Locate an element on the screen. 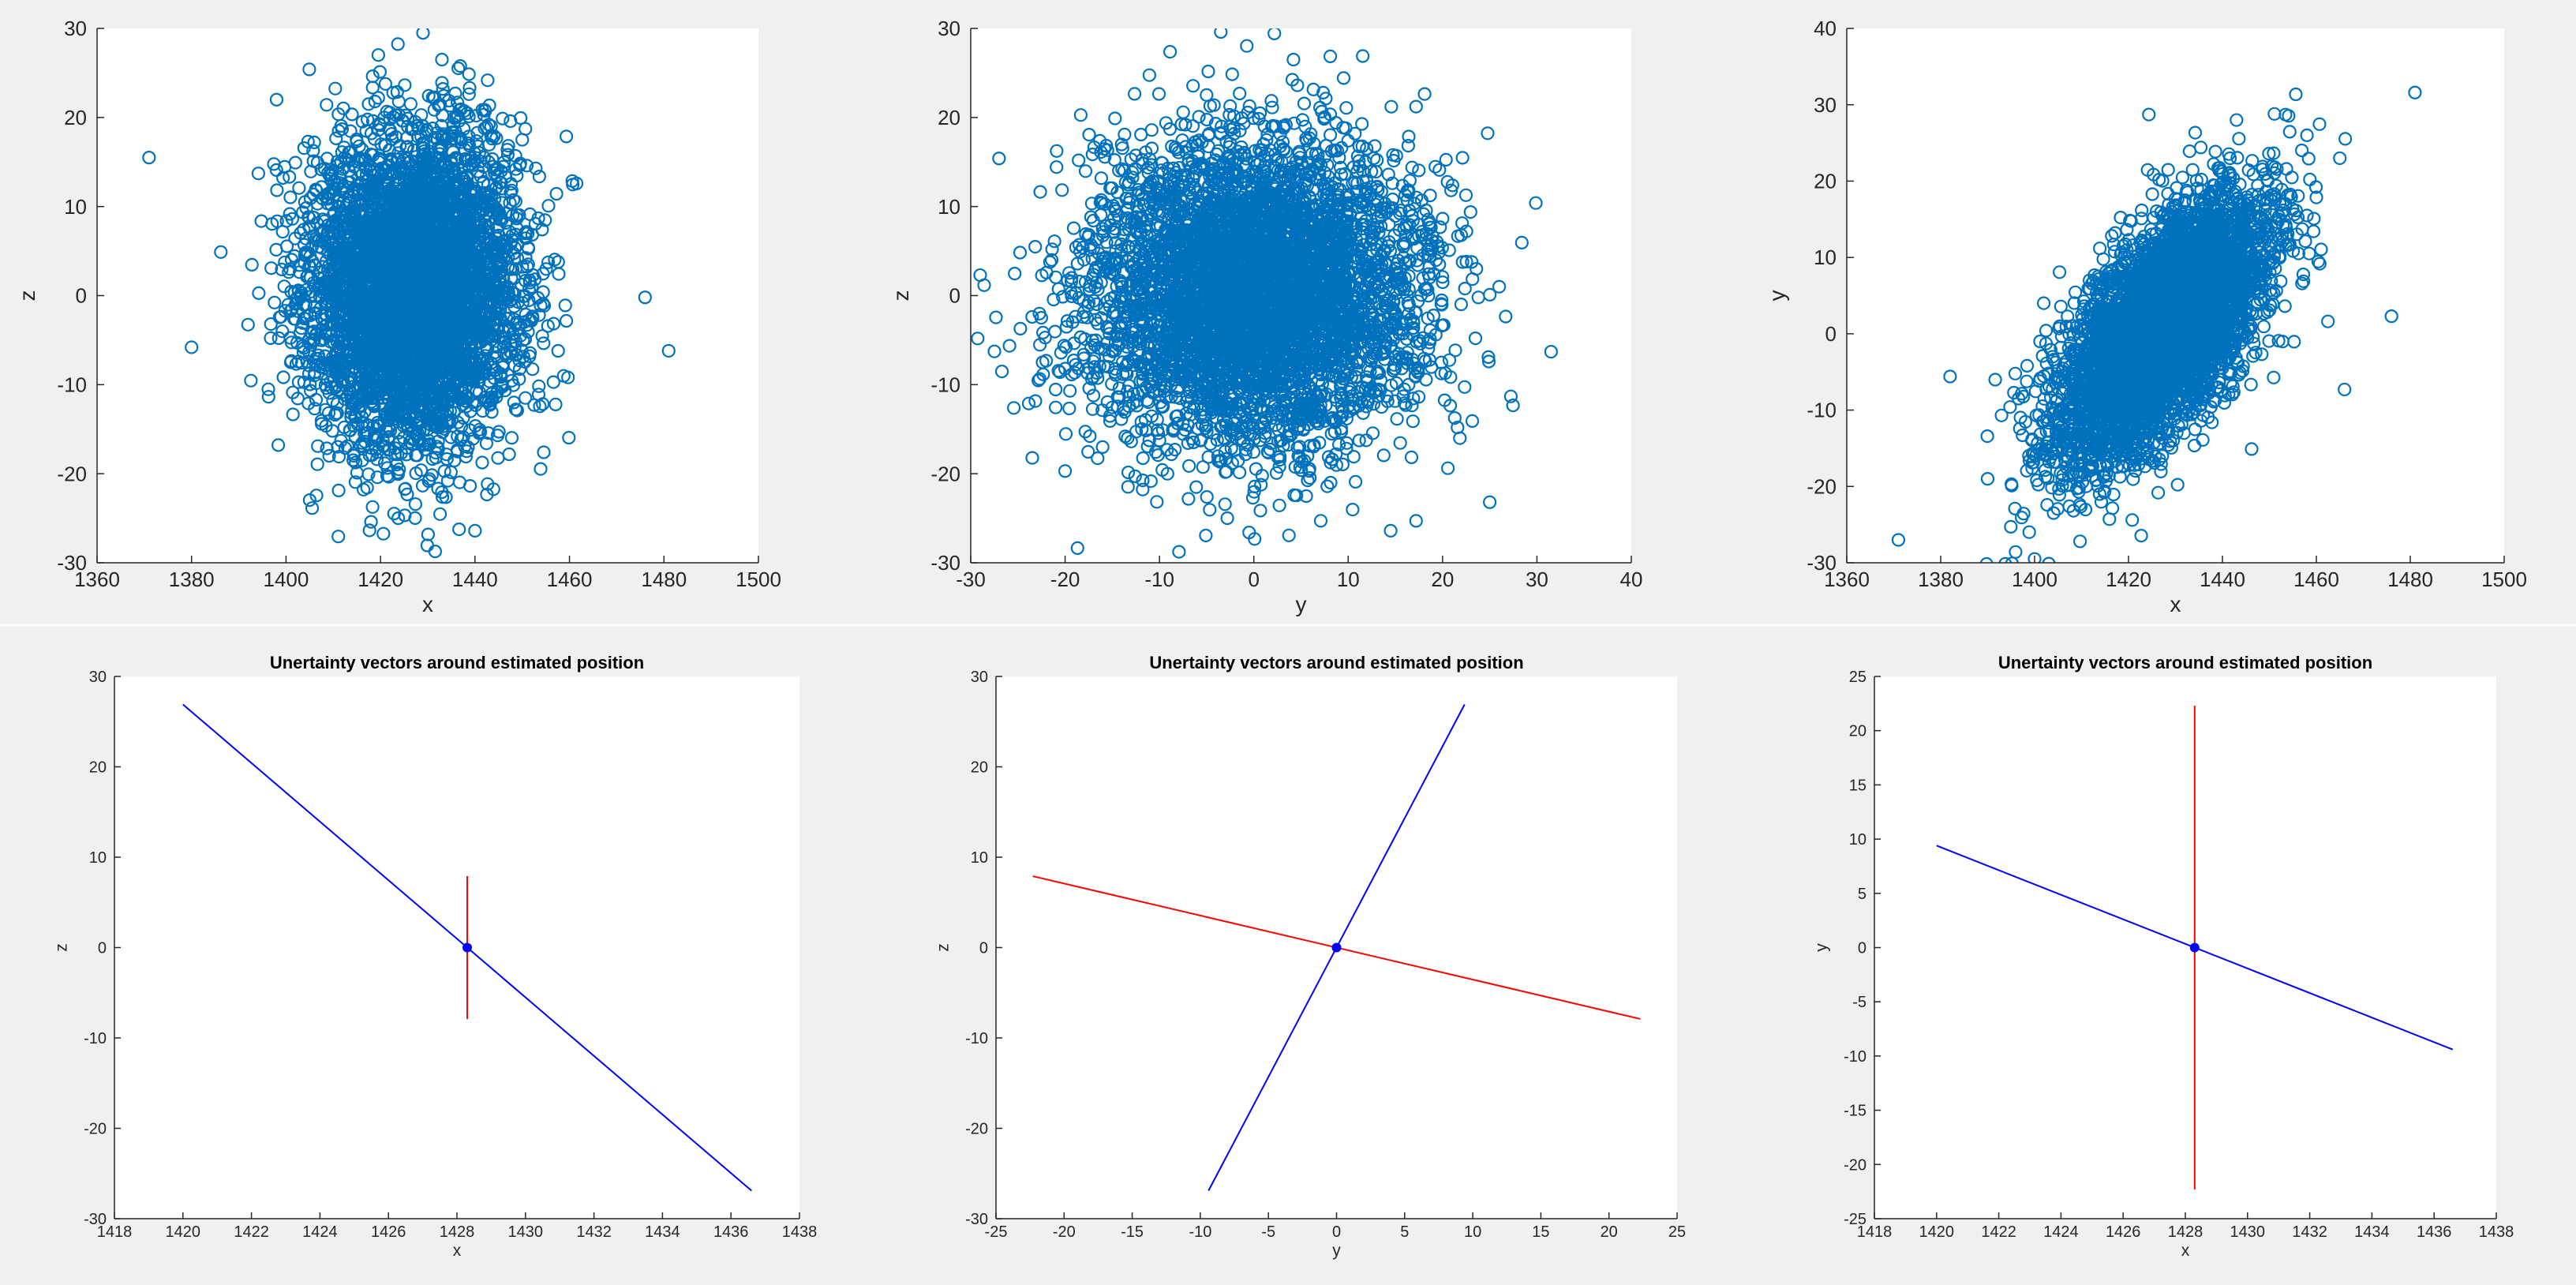 Image resolution: width=2576 pixels, height=1285 pixels. x-tick-label: -15 is located at coordinates (1132, 1232).